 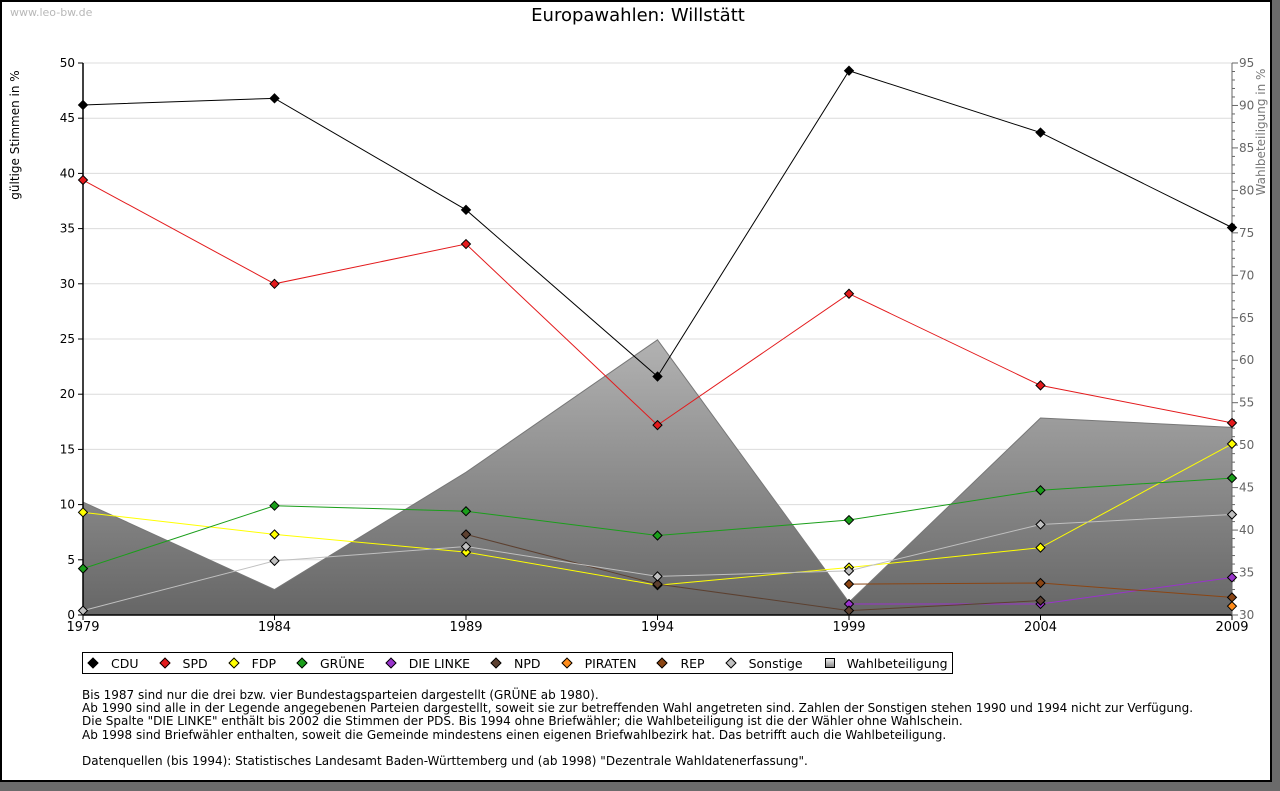 I want to click on legend-area-icon, so click(x=829, y=663).